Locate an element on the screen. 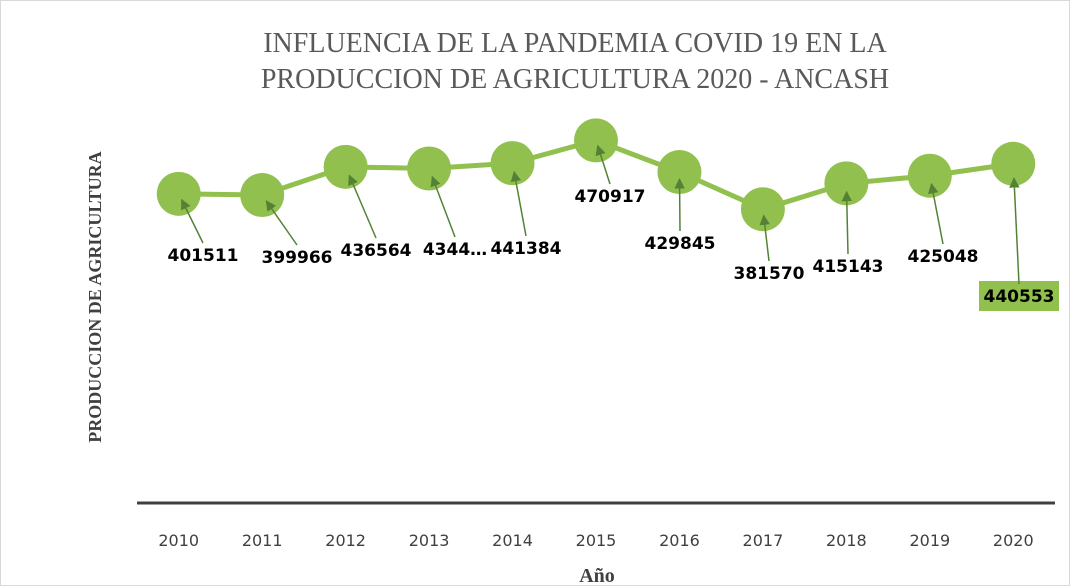 This screenshot has height=586, width=1070. data-label: 415143 is located at coordinates (848, 267).